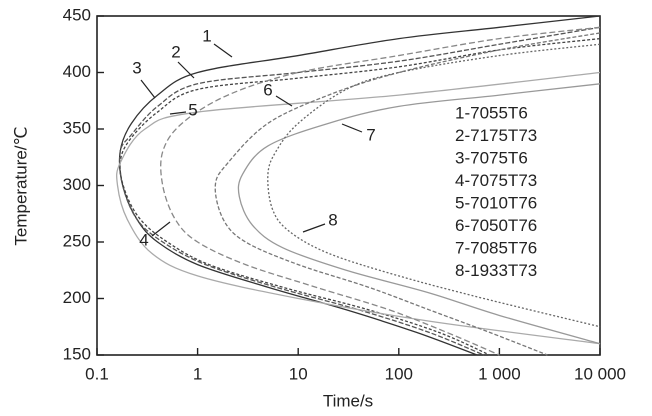 Image resolution: width=652 pixels, height=416 pixels. What do you see at coordinates (77, 14) in the screenshot?
I see `y-tick-label: 450` at bounding box center [77, 14].